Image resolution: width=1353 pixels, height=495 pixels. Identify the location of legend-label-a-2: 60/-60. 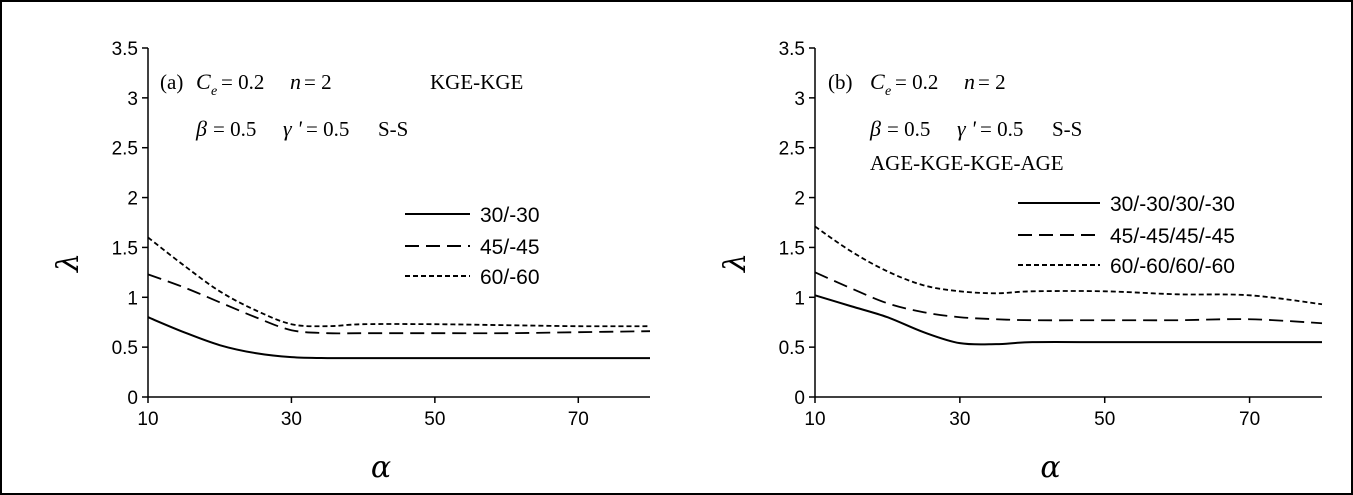
(510, 277).